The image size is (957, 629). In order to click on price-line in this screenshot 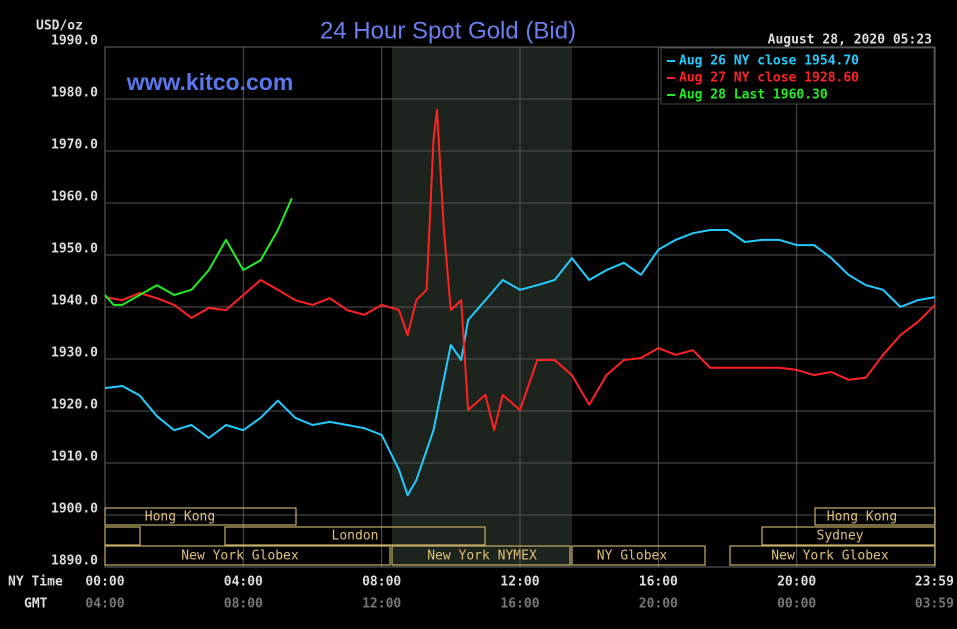, I will do `click(198, 251)`.